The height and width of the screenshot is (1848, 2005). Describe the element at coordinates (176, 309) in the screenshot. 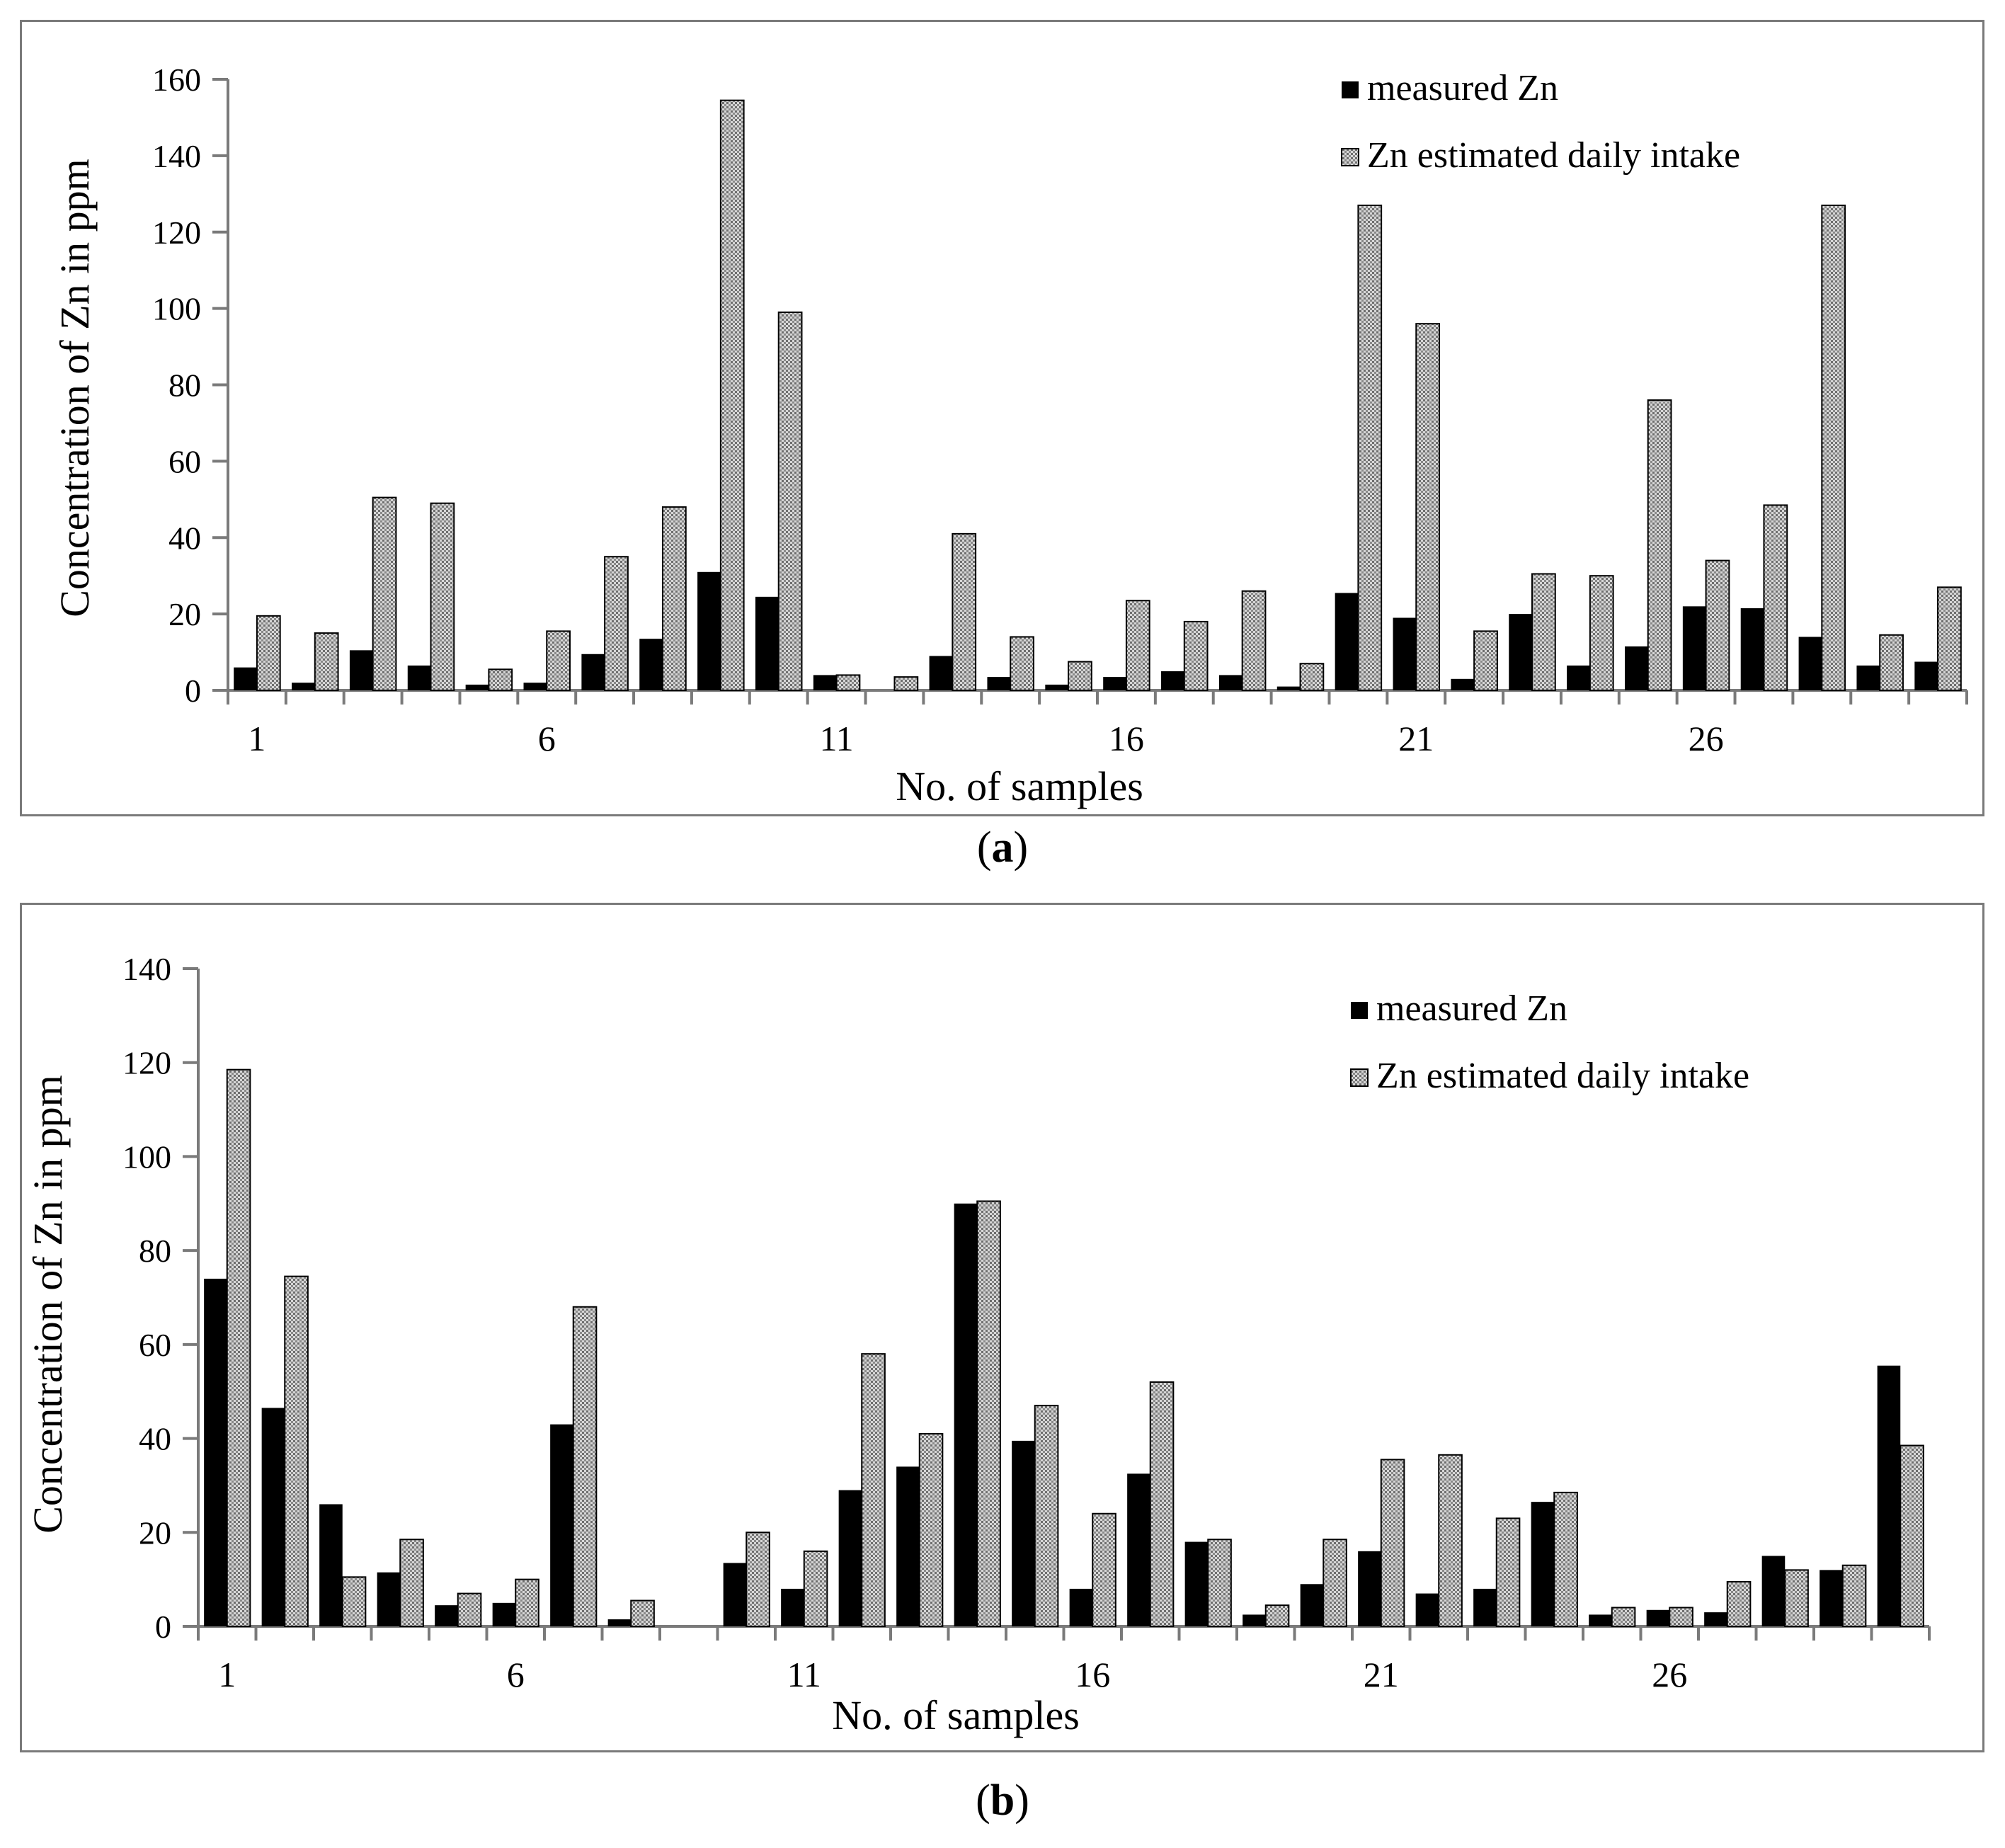

I see `y-tick-label-a: 100` at that location.